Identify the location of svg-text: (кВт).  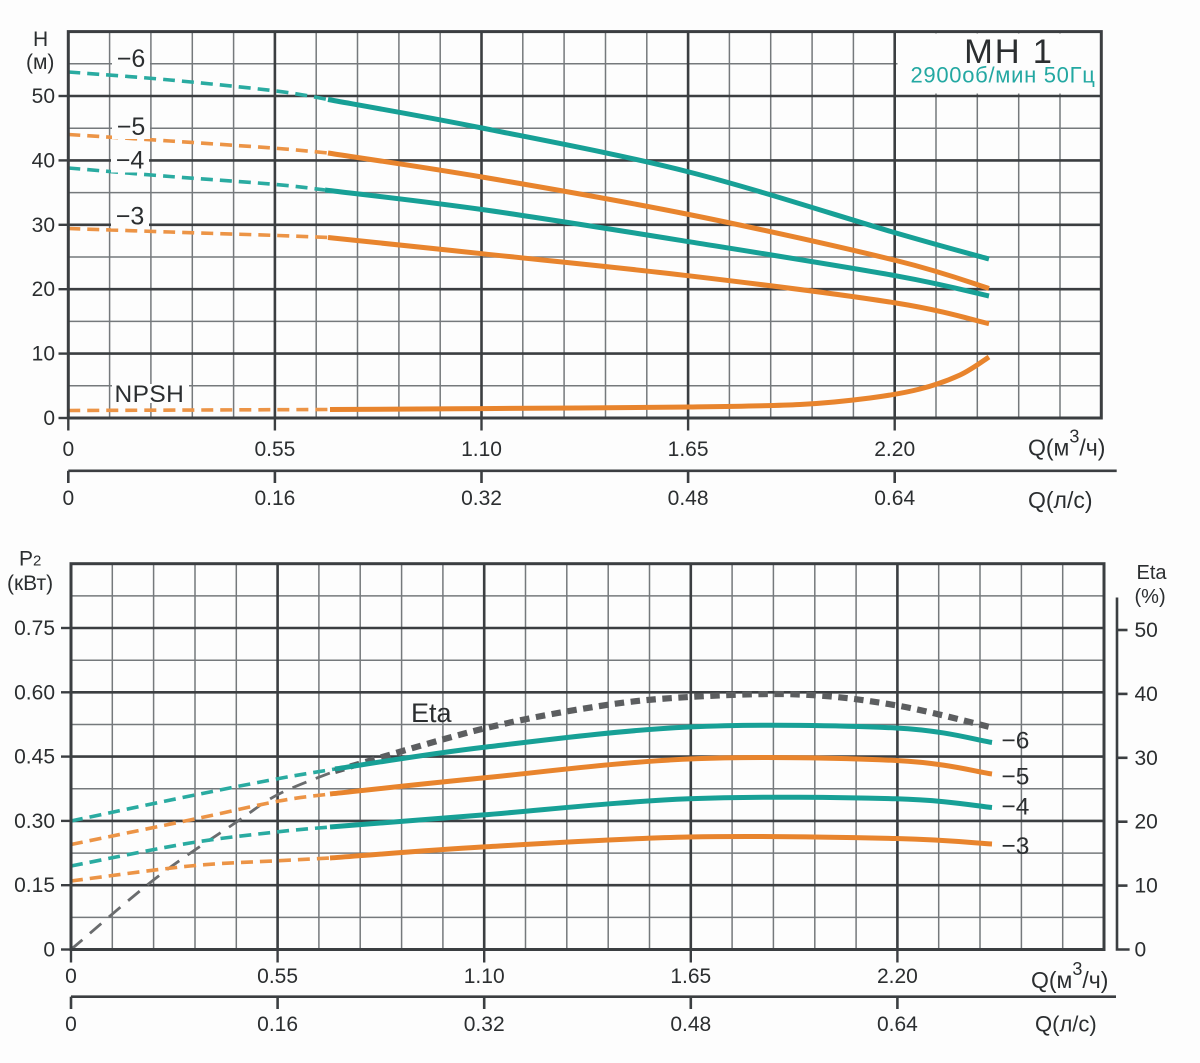
(30, 583).